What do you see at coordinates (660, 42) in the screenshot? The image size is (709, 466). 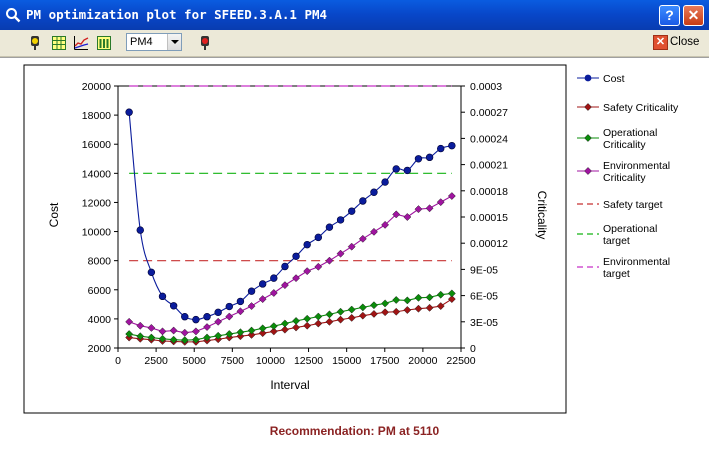 I see `close-icon: ✕` at bounding box center [660, 42].